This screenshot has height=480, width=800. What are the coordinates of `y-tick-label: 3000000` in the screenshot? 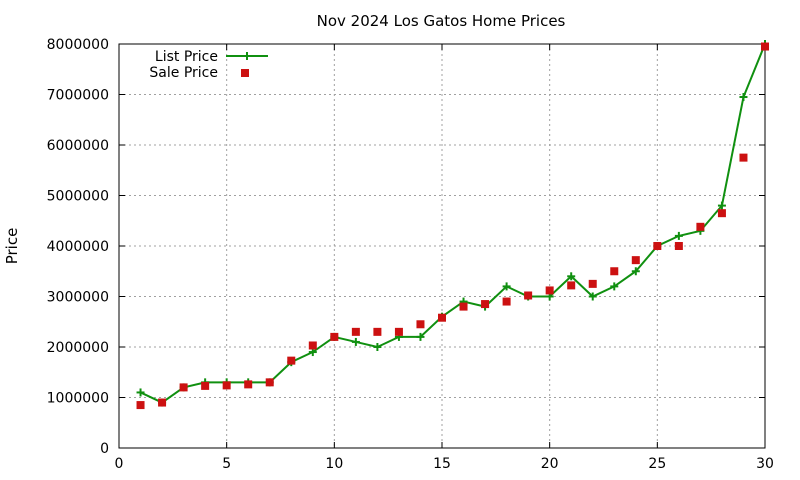 It's located at (78, 298).